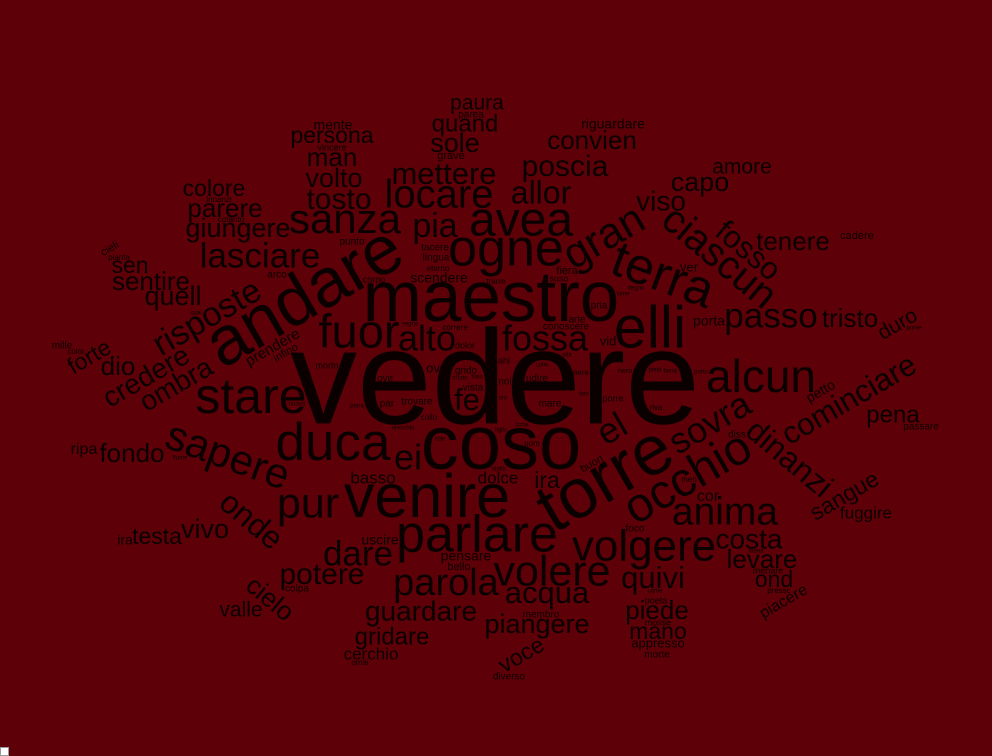  What do you see at coordinates (567, 356) in the screenshot?
I see `word-vita: vita` at bounding box center [567, 356].